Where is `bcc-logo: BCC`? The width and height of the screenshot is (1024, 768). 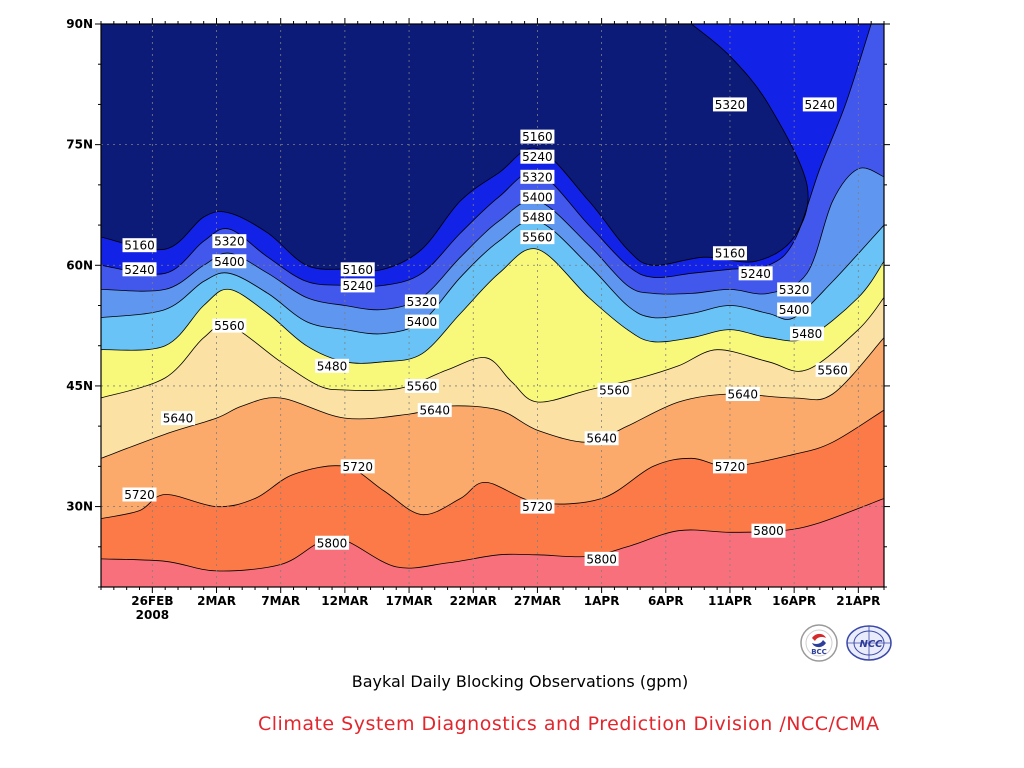
bcc-logo: BCC is located at coordinates (819, 643).